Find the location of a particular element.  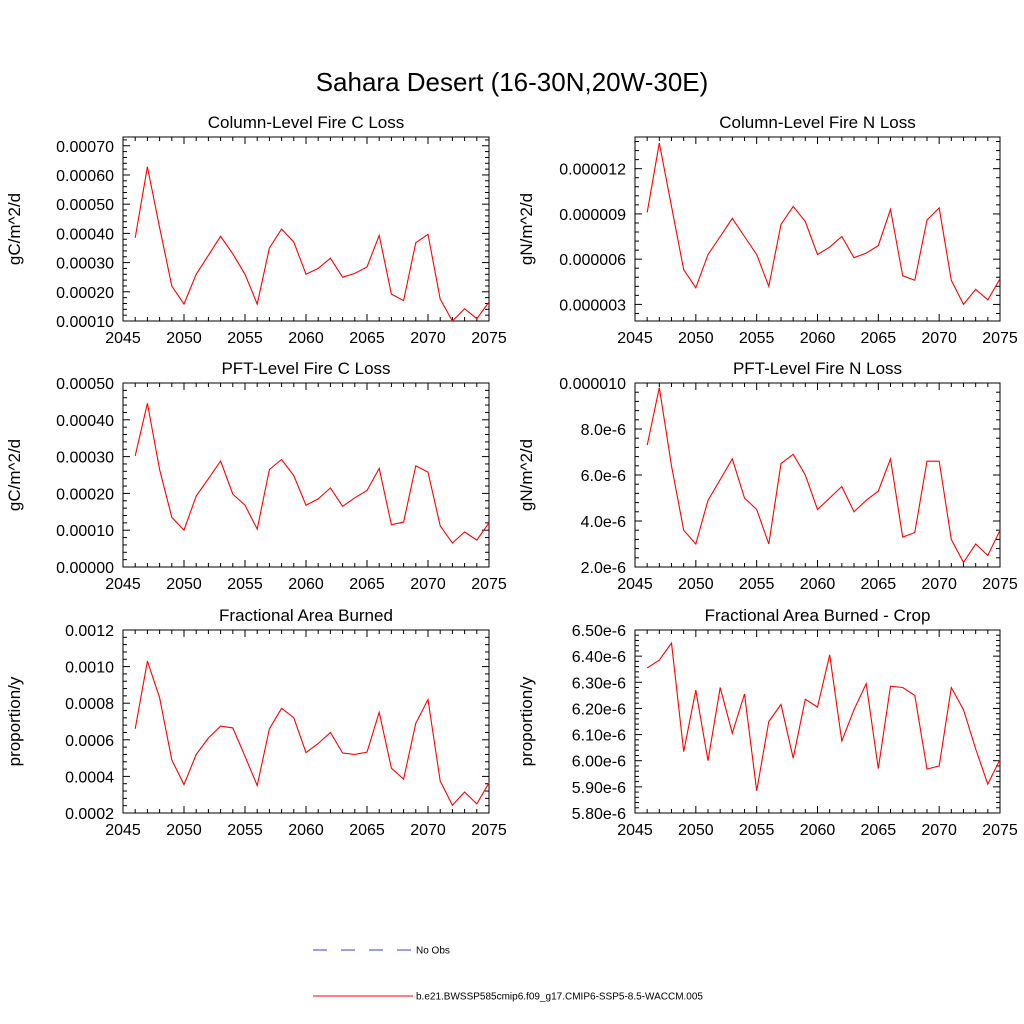

y-tick-label: 0.00020 is located at coordinates (85, 494).